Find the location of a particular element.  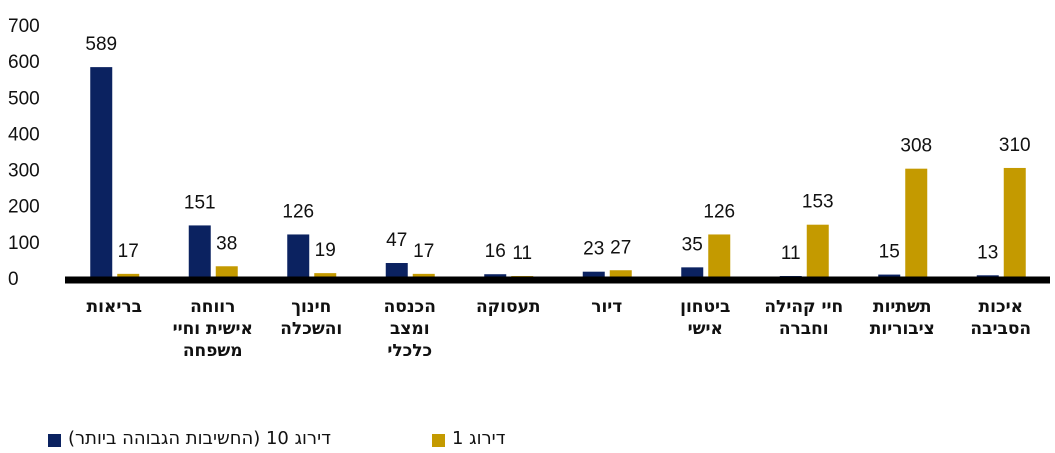

x-tick-label: חיי קהילה וחברה is located at coordinates (804, 318).